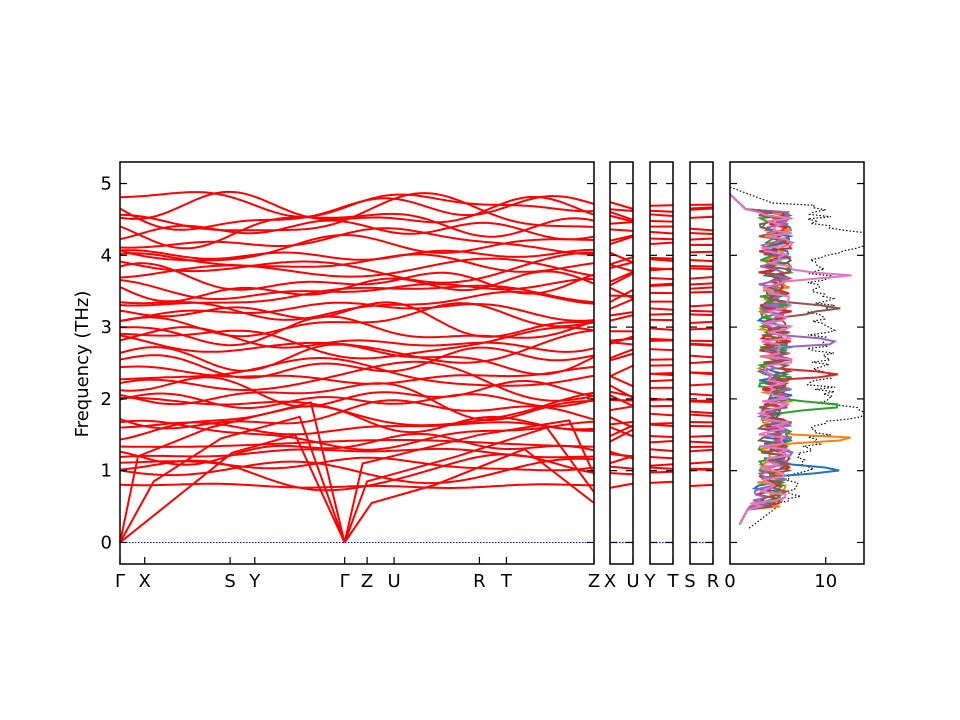 This screenshot has width=960, height=720. I want to click on k-point-label: S, so click(689, 581).